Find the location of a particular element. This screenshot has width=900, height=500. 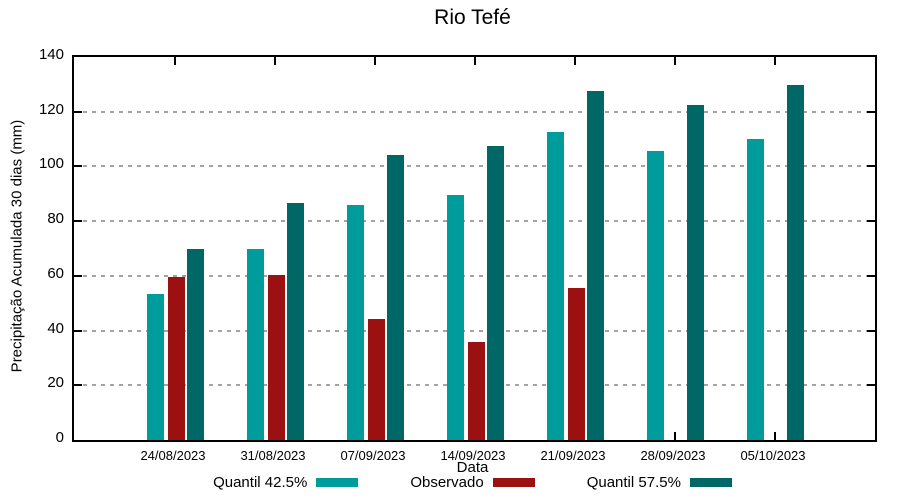

bar-quantil-57.5--07-09-2023 is located at coordinates (395, 297).